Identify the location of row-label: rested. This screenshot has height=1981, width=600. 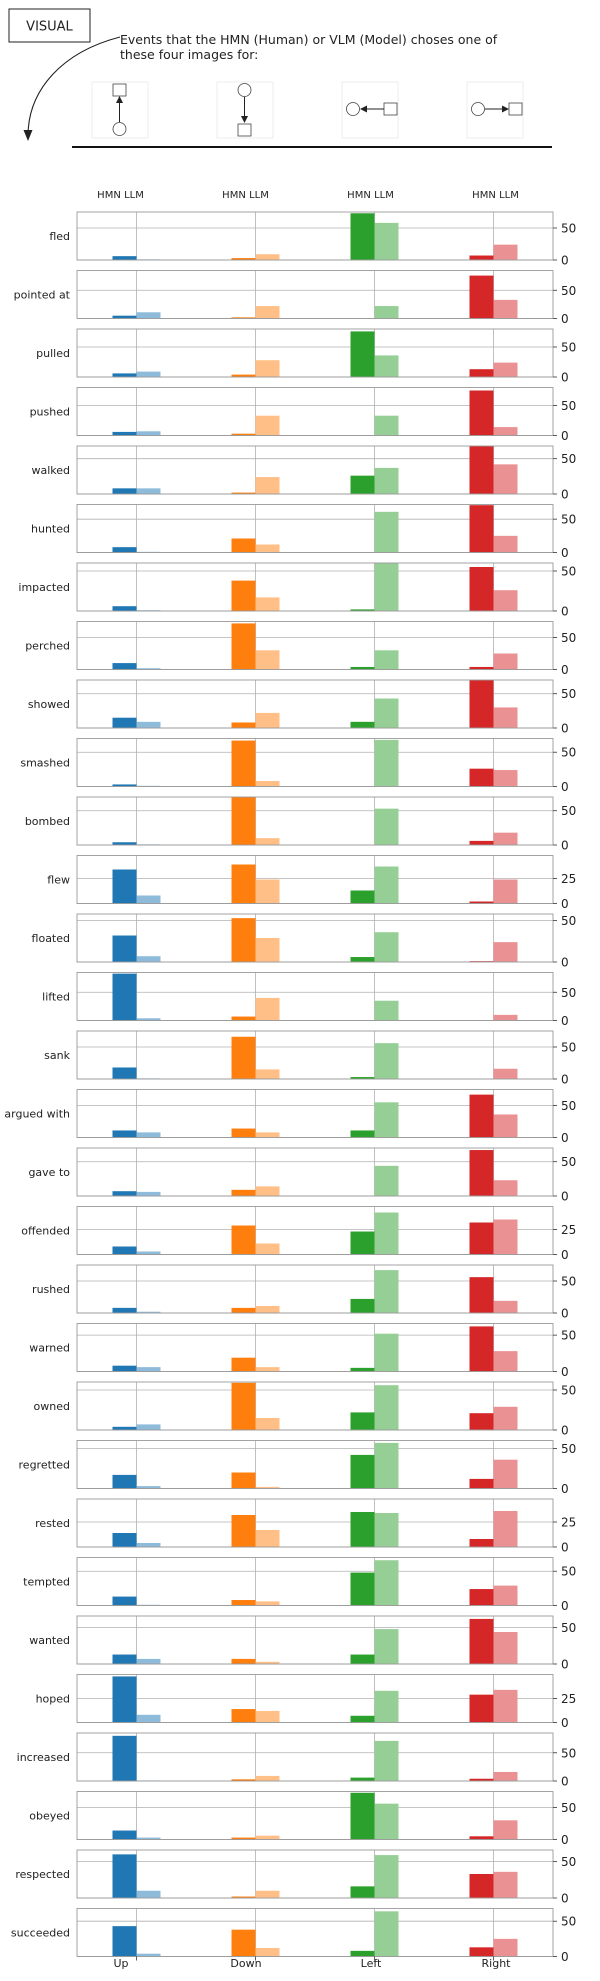
(52, 1523).